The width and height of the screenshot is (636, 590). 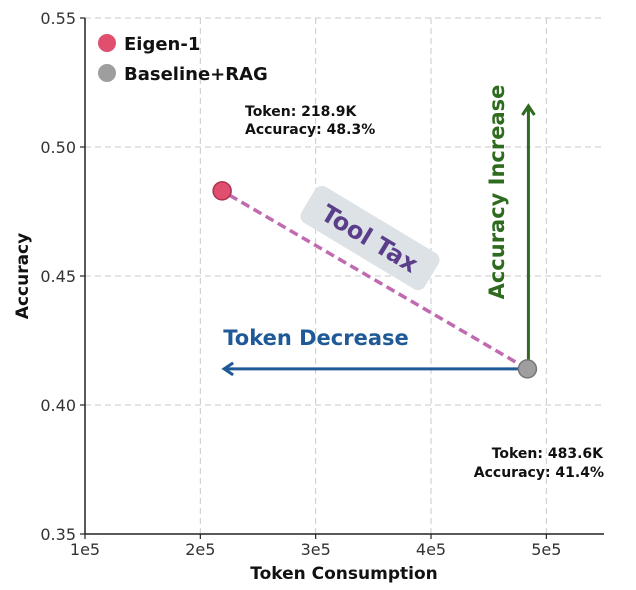 What do you see at coordinates (183, 59) in the screenshot?
I see `legend: Eigen-1 Baseline+RAG` at bounding box center [183, 59].